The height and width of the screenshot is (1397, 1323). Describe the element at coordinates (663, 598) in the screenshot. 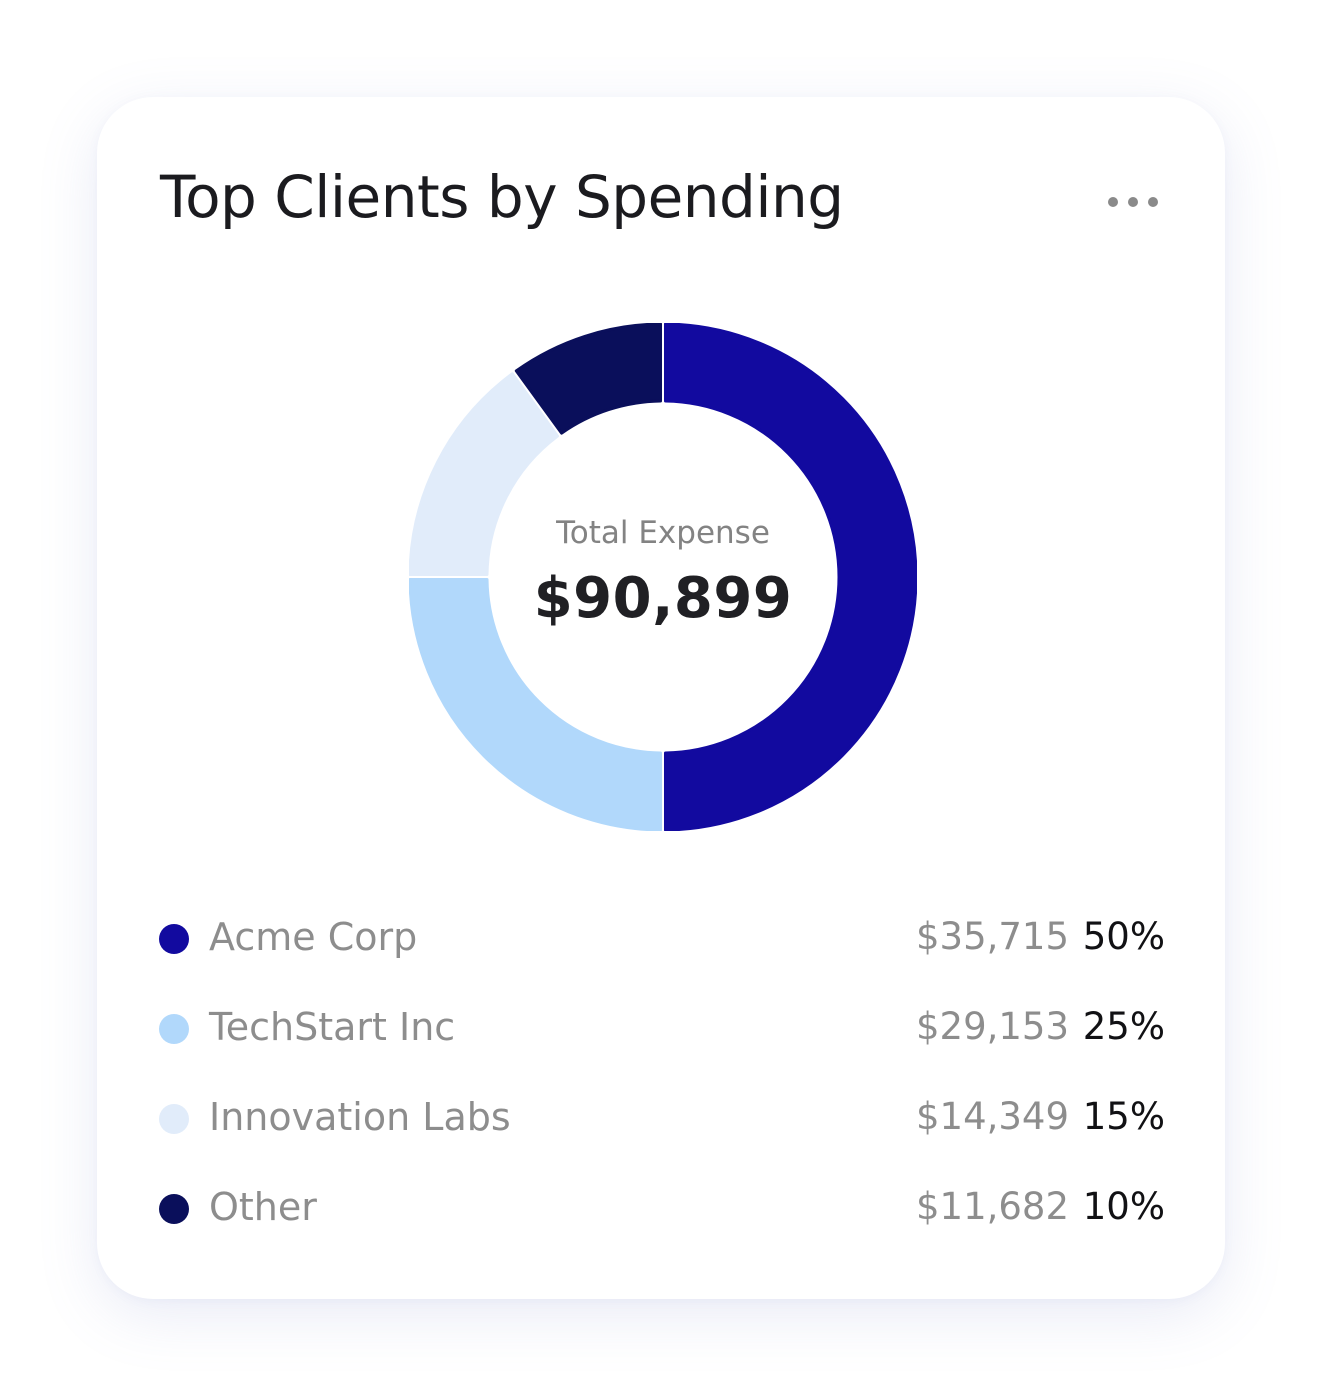

I see `total-expense-value: $90,899` at that location.